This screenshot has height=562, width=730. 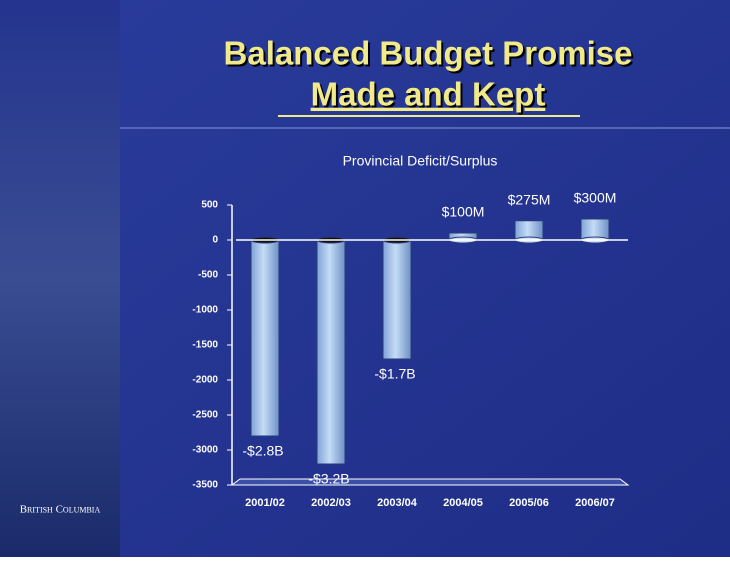 What do you see at coordinates (265, 503) in the screenshot?
I see `x-tick-label: 2001/02` at bounding box center [265, 503].